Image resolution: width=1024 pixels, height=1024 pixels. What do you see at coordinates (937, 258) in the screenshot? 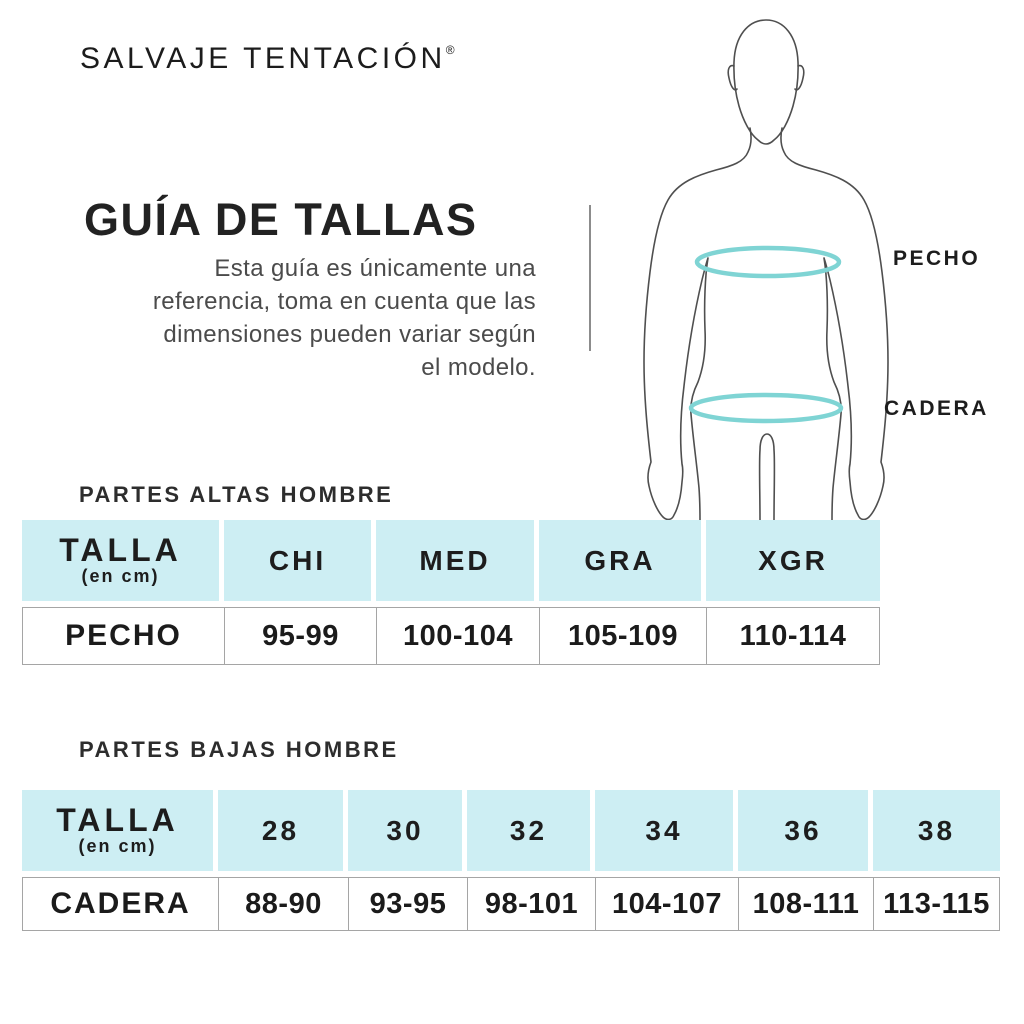
I see `chest-label: PECHO` at bounding box center [937, 258].